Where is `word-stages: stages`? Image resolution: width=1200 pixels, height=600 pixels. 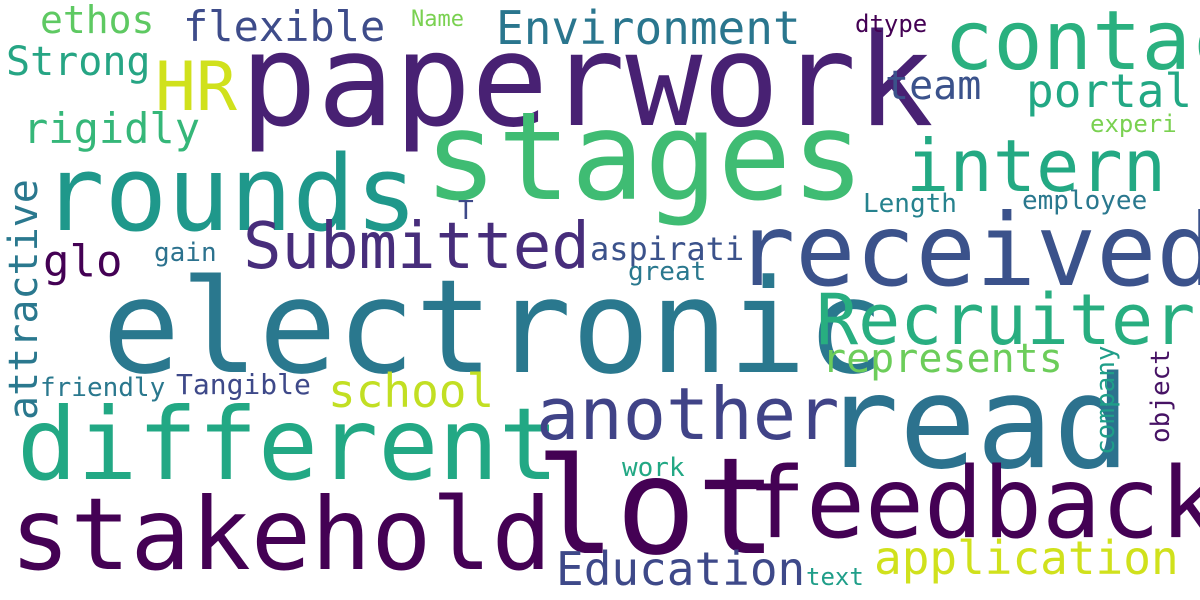
word-stages: stages is located at coordinates (644, 157).